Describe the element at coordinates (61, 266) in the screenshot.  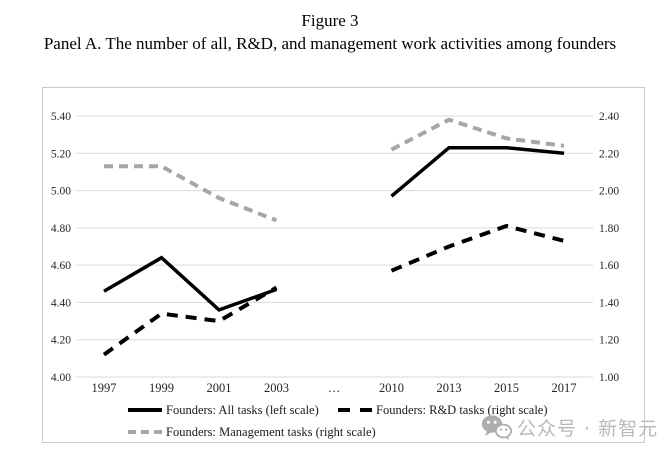
I see `left-axis-tick: 4.60` at that location.